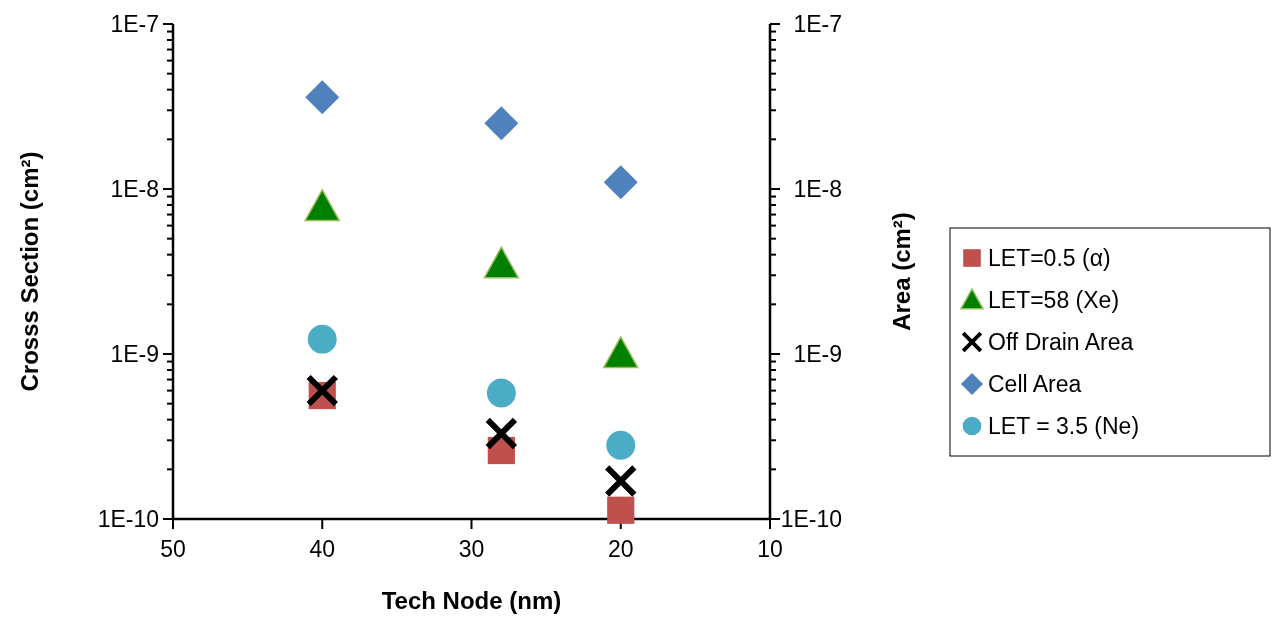 This screenshot has height=632, width=1277. Describe the element at coordinates (29, 271) in the screenshot. I see `y-axis-title: Crosss Section (cm²)` at that location.